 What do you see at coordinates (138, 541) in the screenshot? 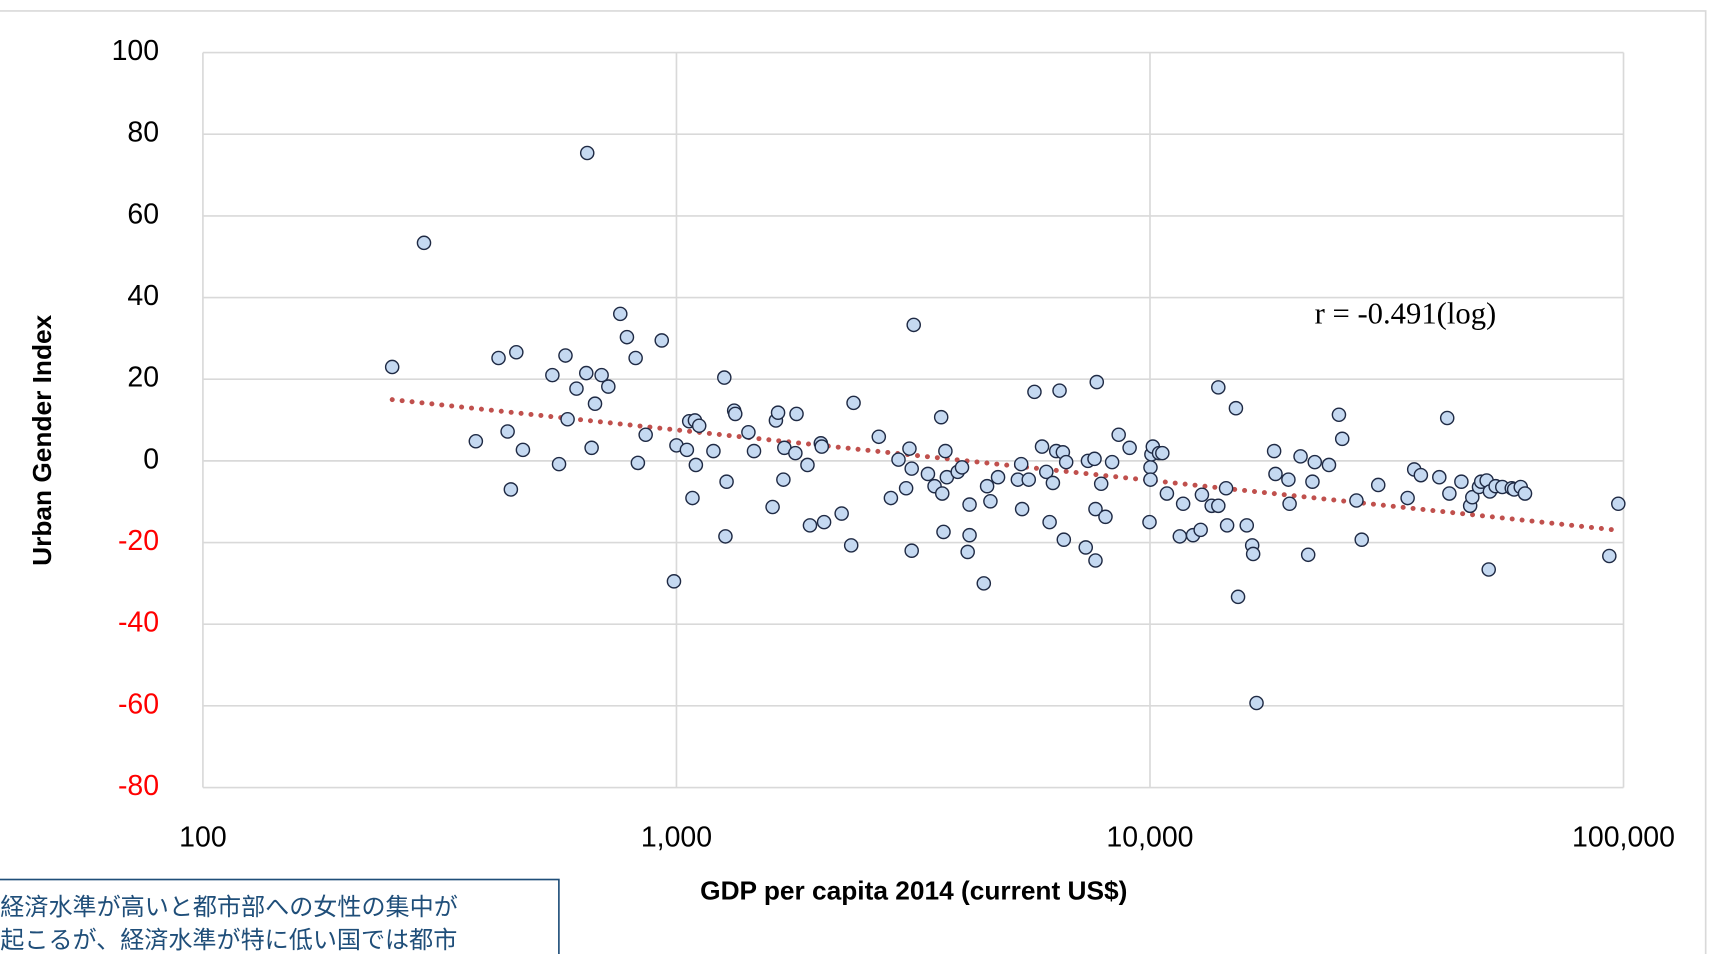
I see `y-tick-label: -20` at bounding box center [138, 541].